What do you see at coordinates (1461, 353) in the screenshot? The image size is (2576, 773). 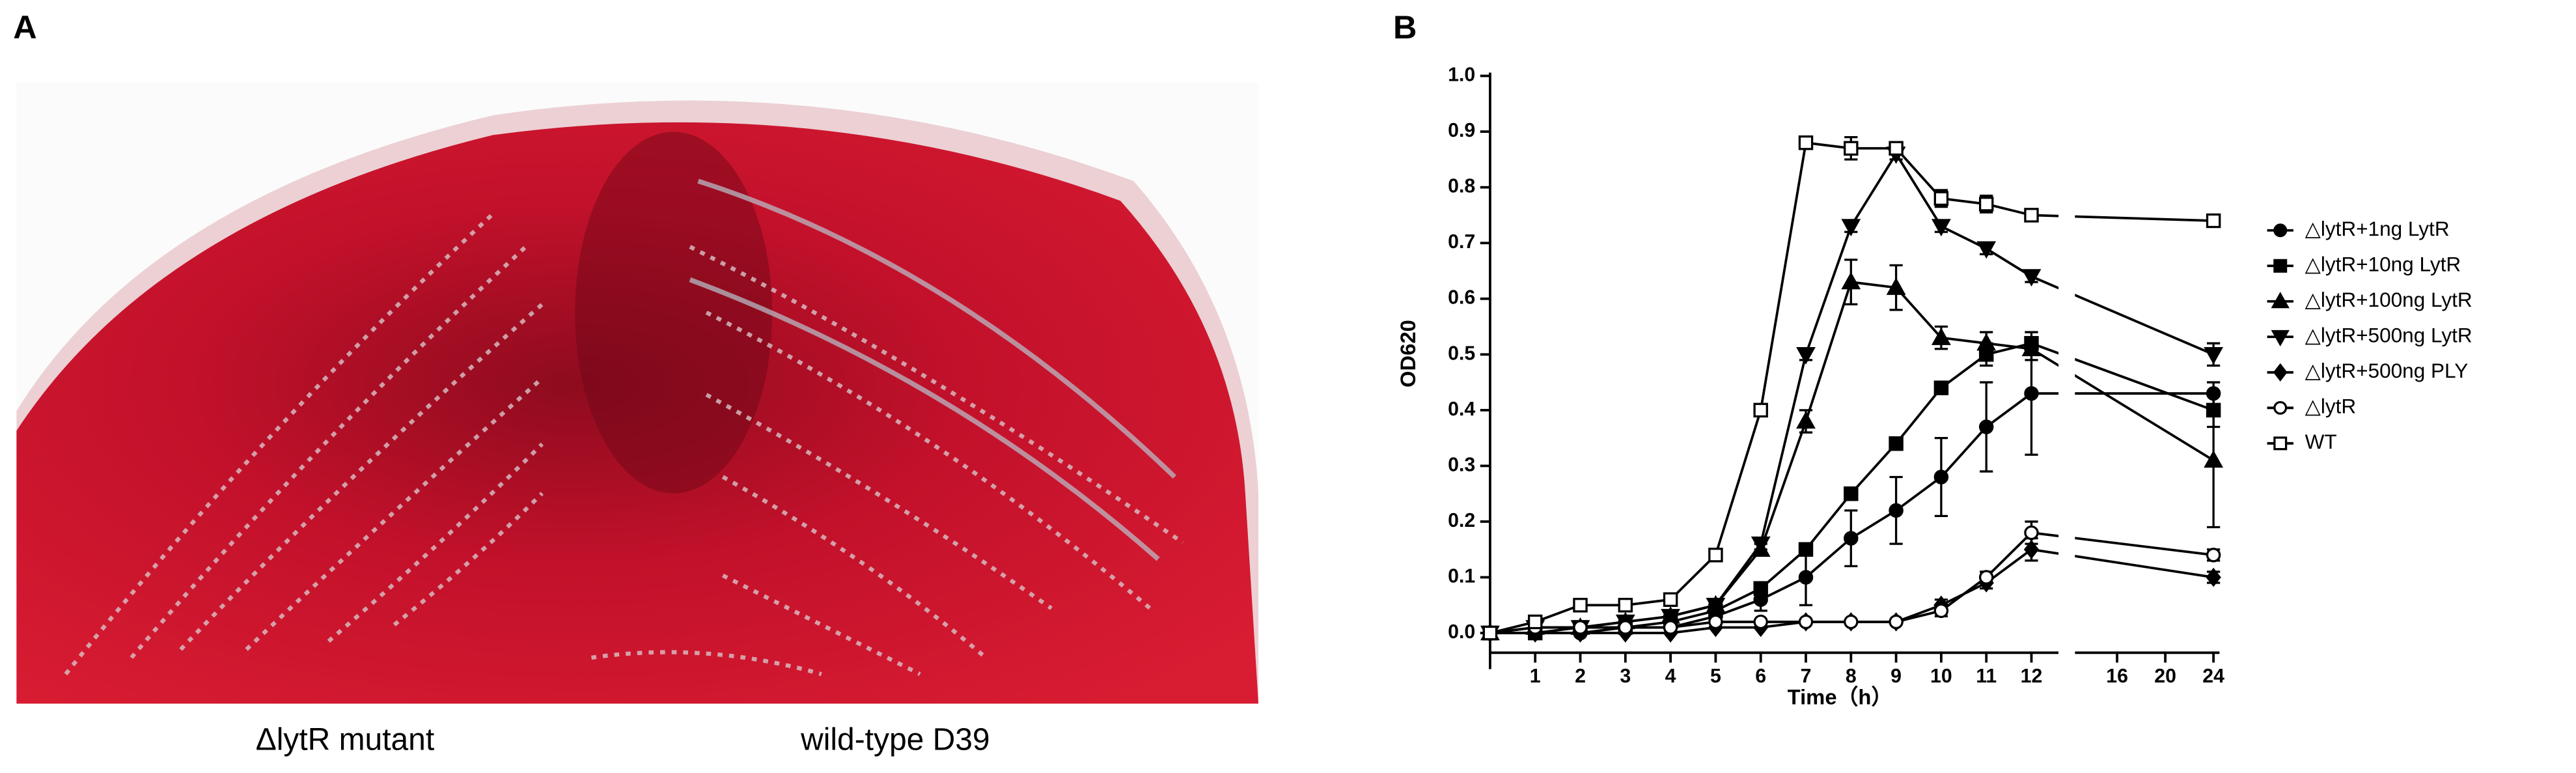 I see `y-tick-label: 0.5` at bounding box center [1461, 353].